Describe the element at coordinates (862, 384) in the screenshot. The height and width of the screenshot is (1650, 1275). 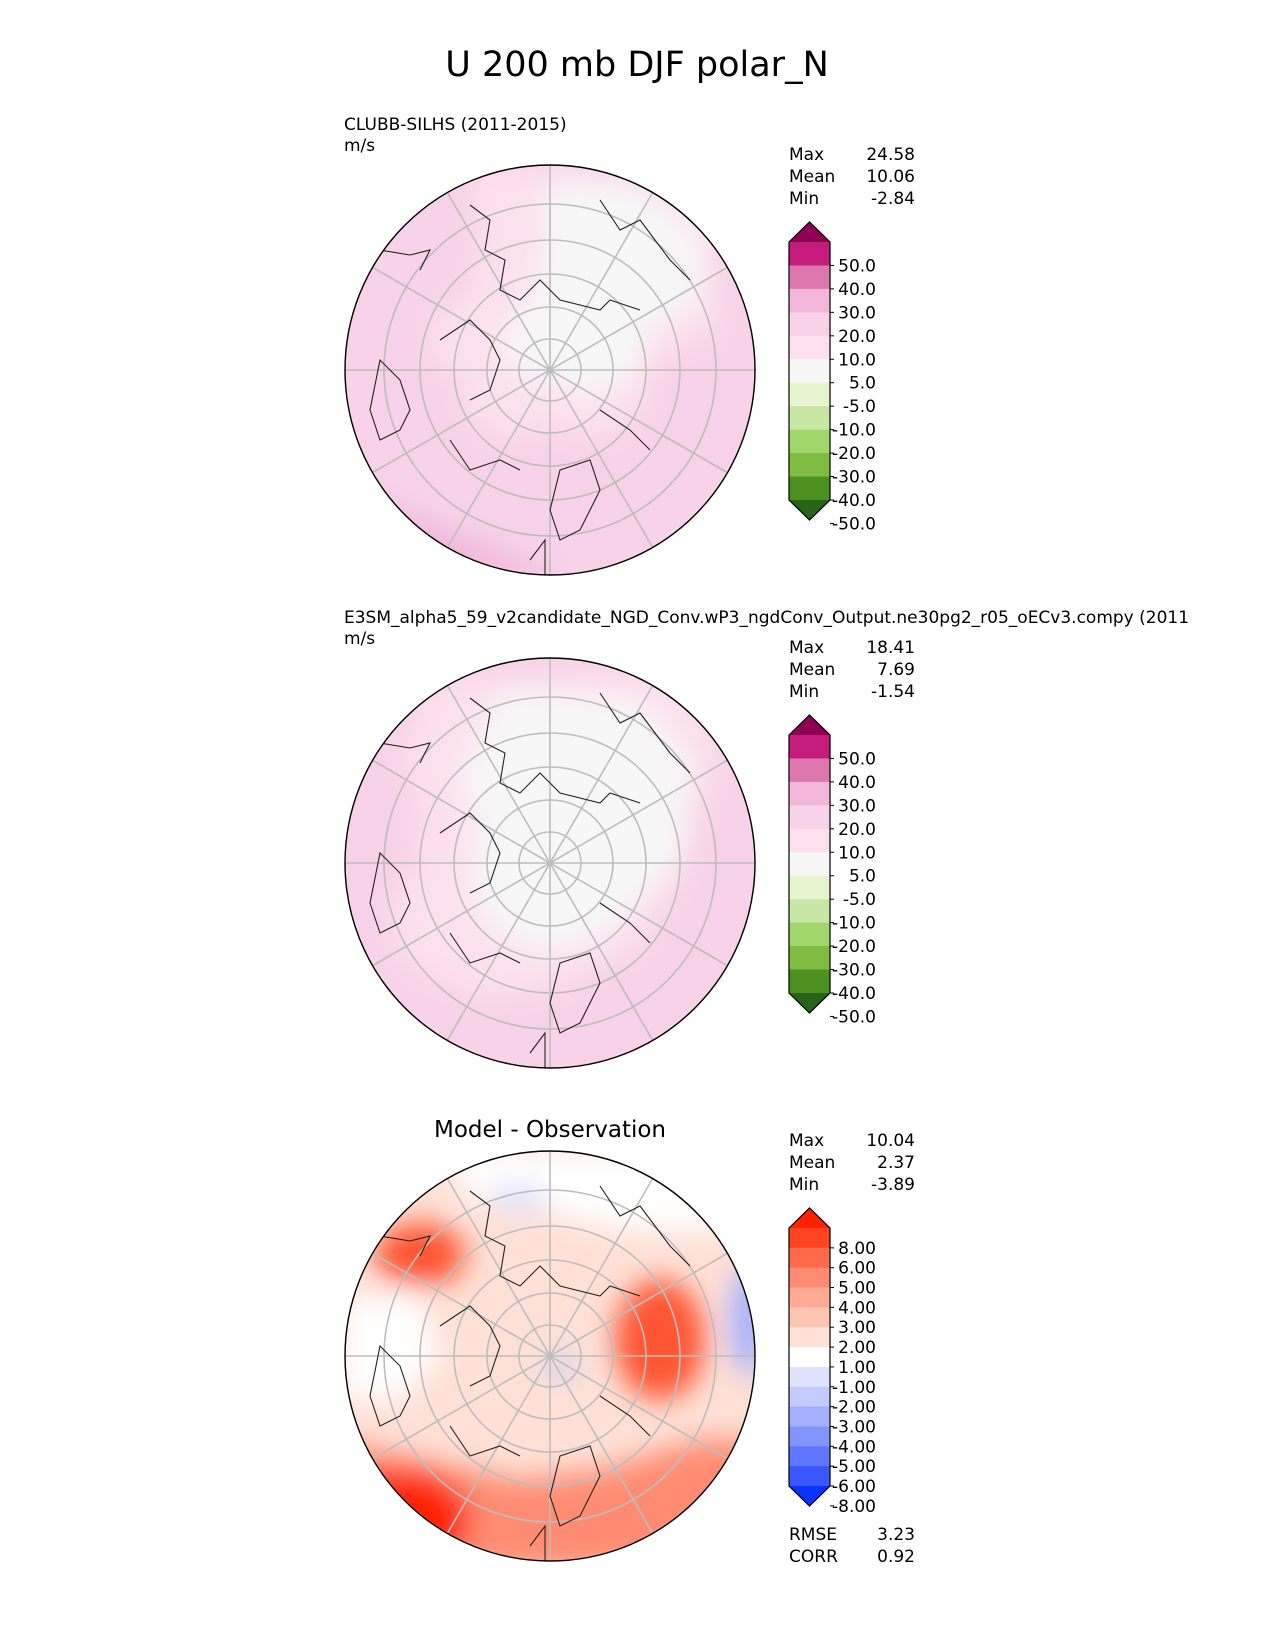
I see `colorbar-tick-label: 5.0` at that location.